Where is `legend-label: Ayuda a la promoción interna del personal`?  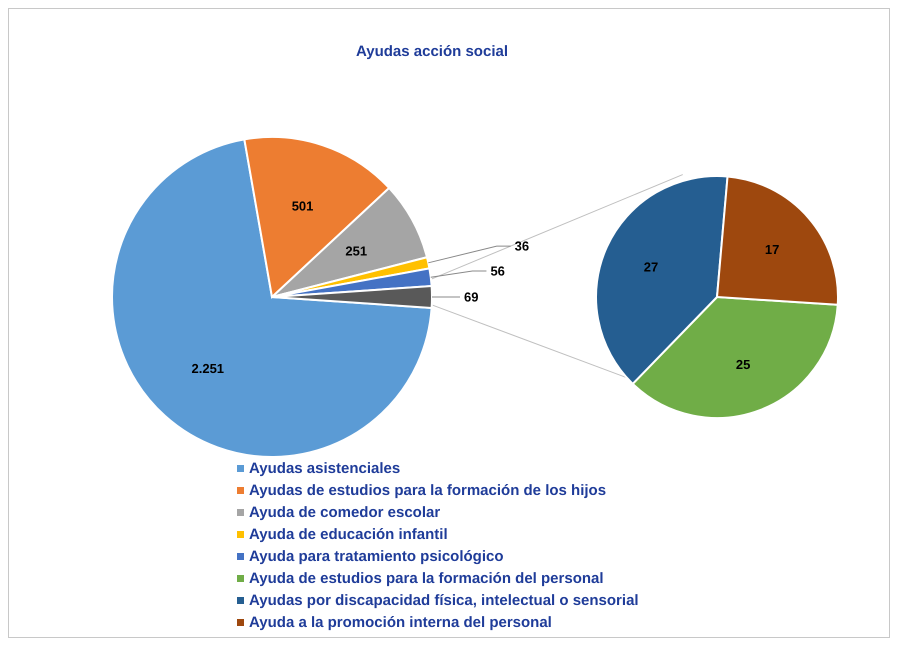 legend-label: Ayuda a la promoción interna del personal is located at coordinates (400, 622).